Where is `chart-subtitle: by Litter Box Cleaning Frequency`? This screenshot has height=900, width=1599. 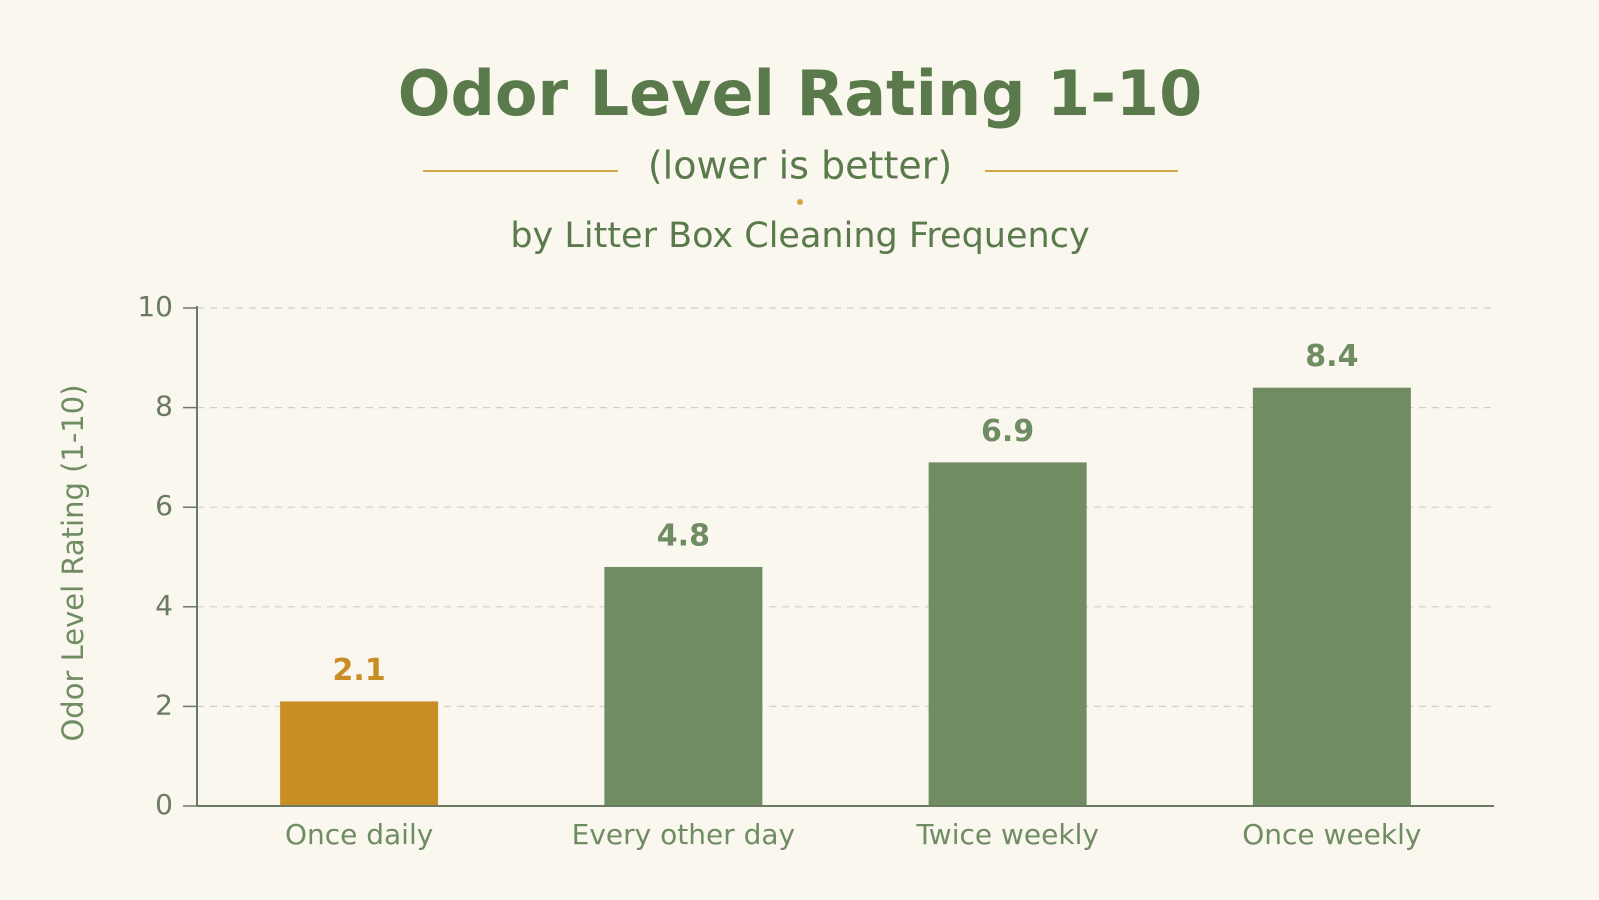 chart-subtitle: by Litter Box Cleaning Frequency is located at coordinates (799, 236).